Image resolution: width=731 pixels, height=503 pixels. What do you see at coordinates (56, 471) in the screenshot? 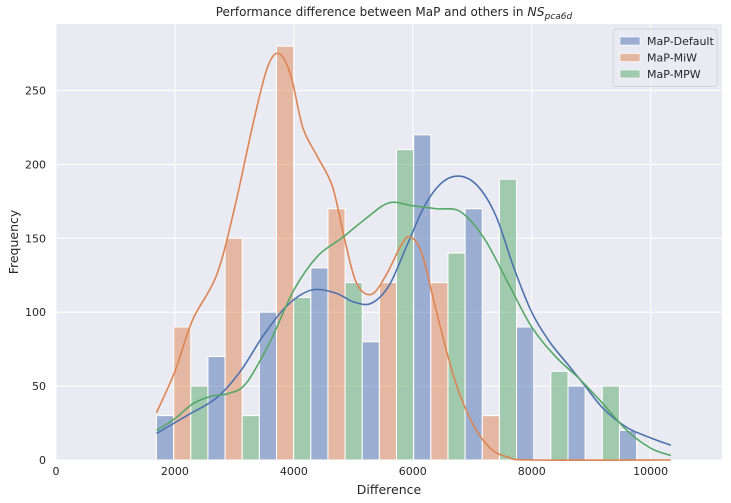
I see `x-tick-label: 0` at bounding box center [56, 471].